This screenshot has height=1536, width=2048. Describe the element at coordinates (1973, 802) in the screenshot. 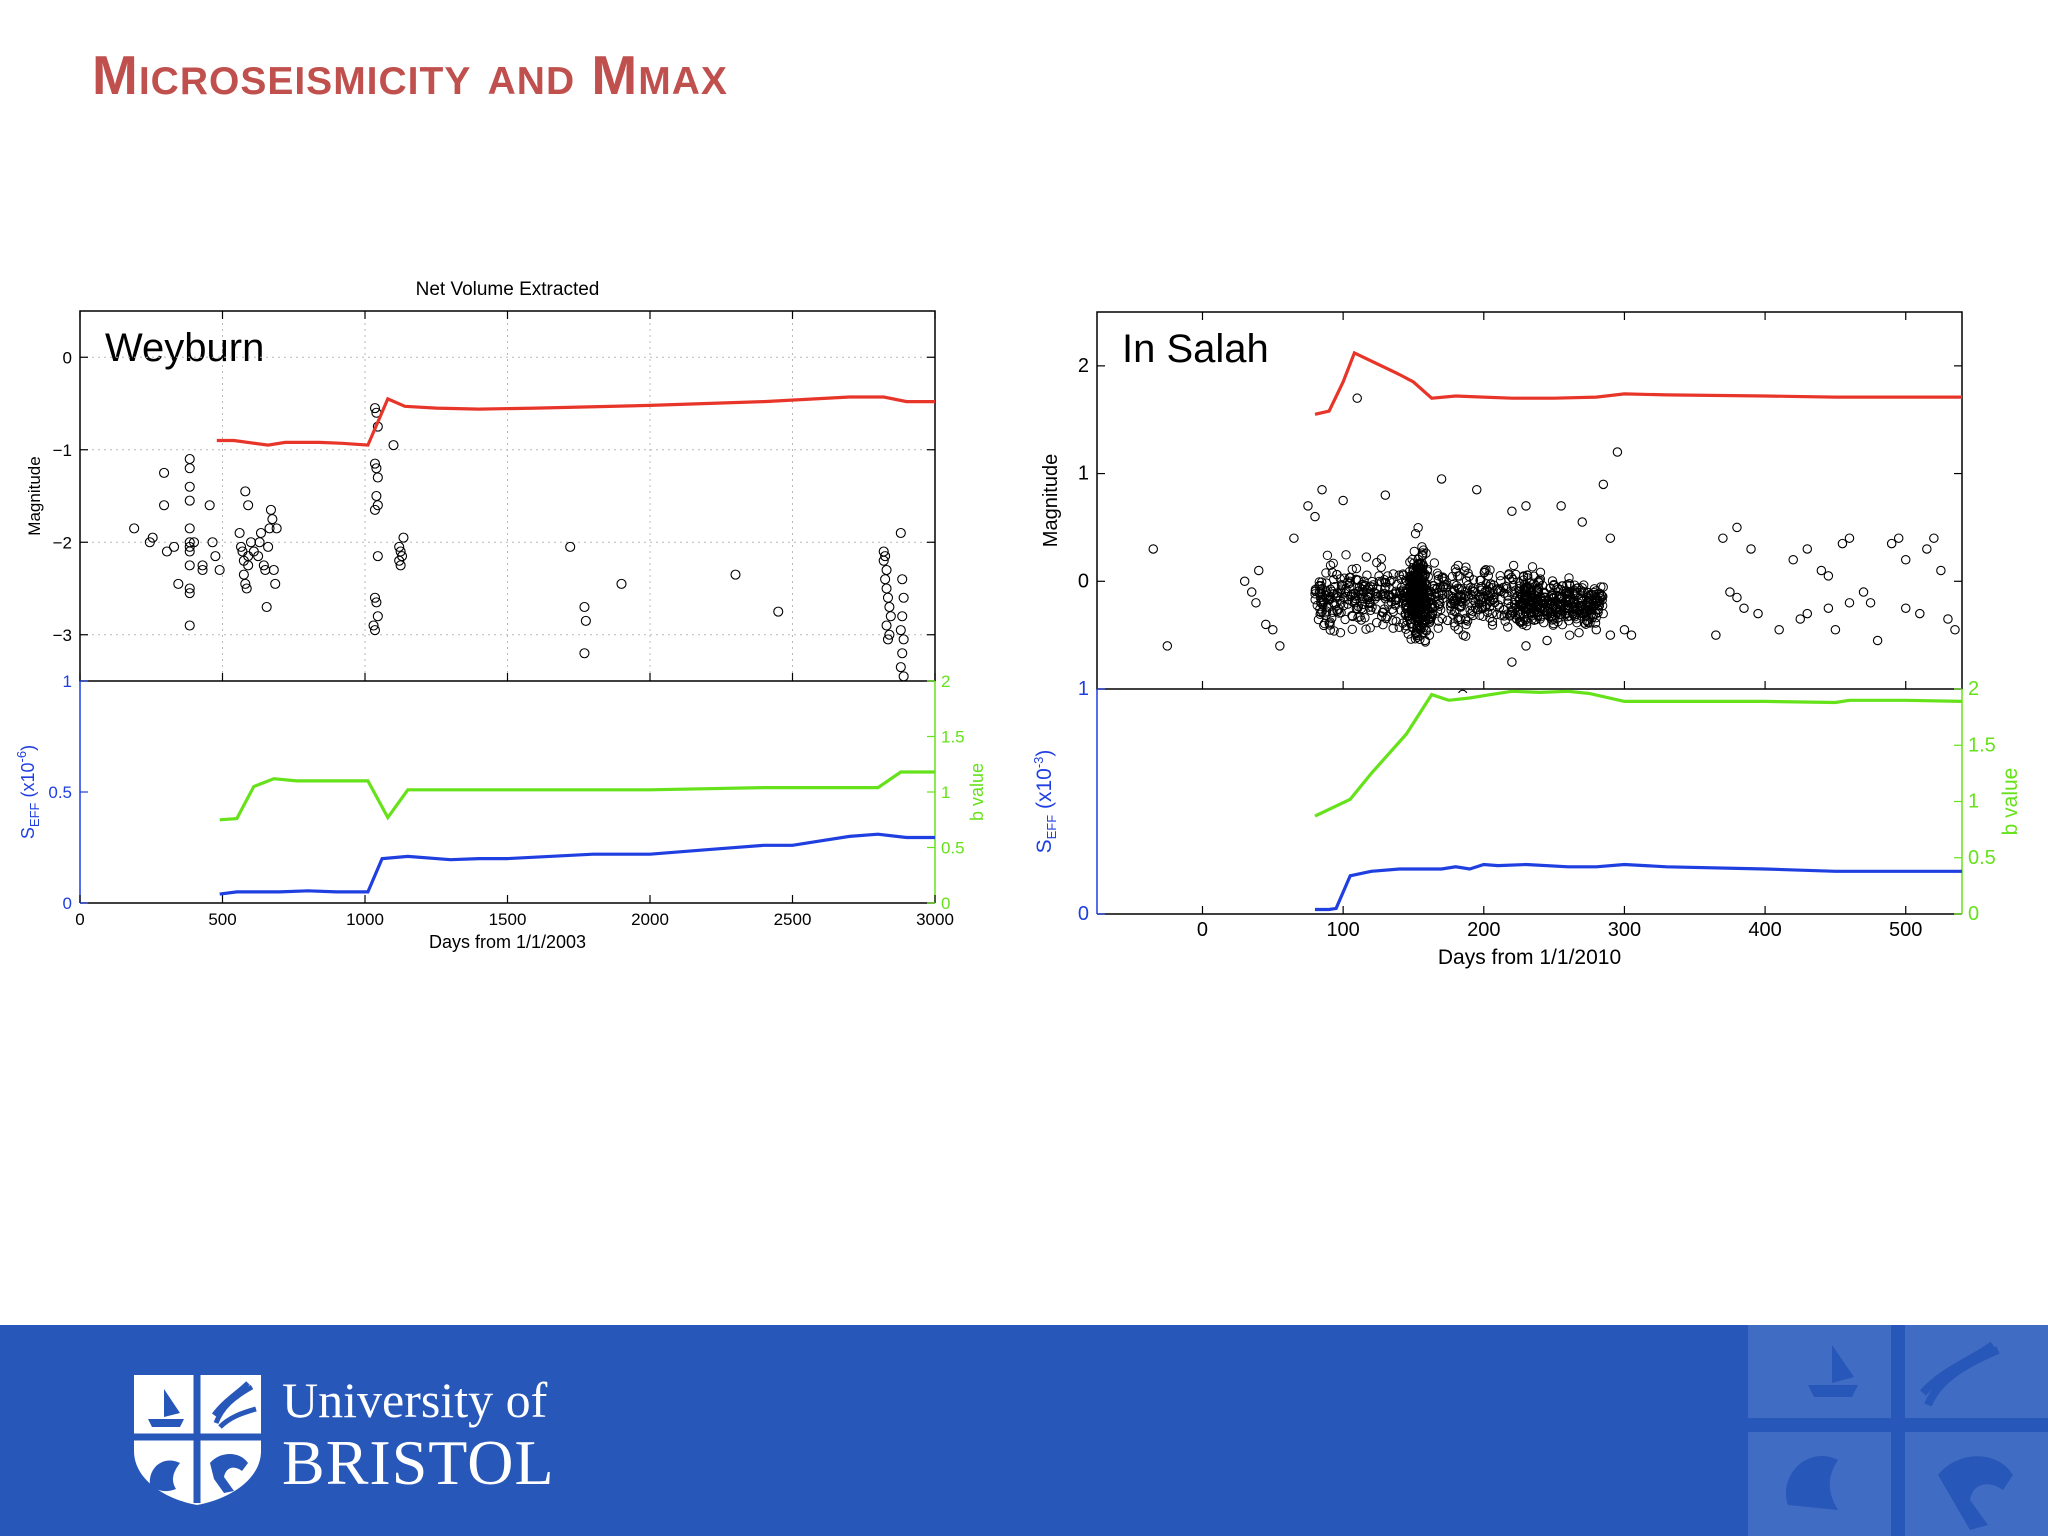

I see `b-value-tick-label: 1` at that location.